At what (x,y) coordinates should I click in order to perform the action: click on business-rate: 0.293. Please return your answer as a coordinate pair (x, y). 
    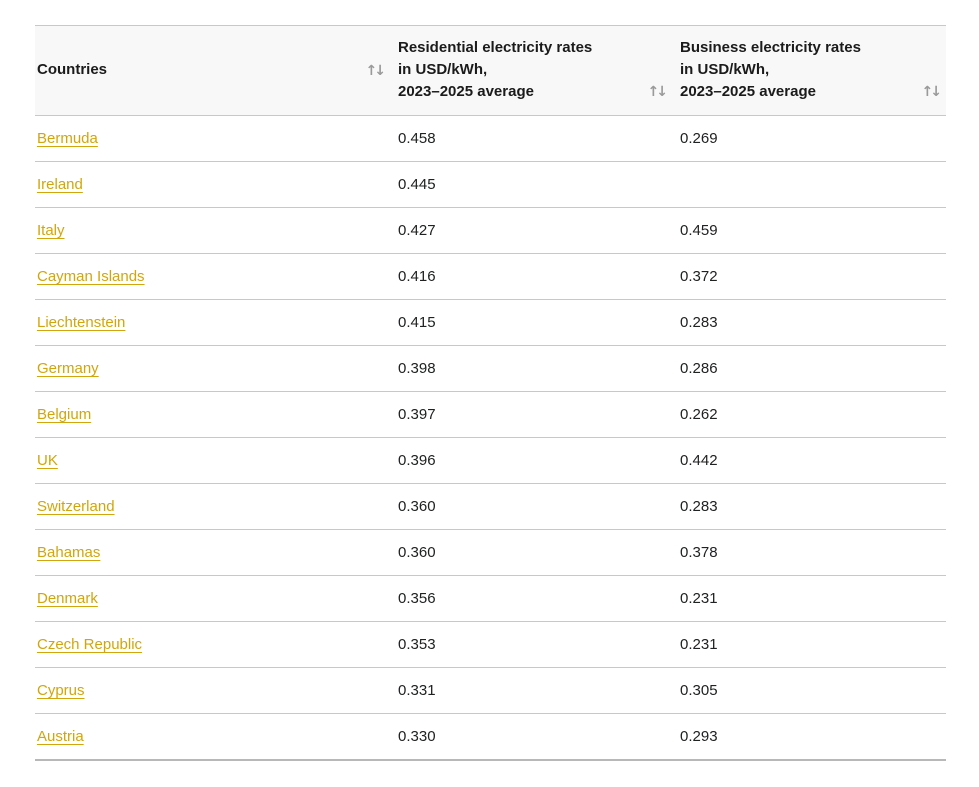
    Looking at the image, I should click on (809, 737).